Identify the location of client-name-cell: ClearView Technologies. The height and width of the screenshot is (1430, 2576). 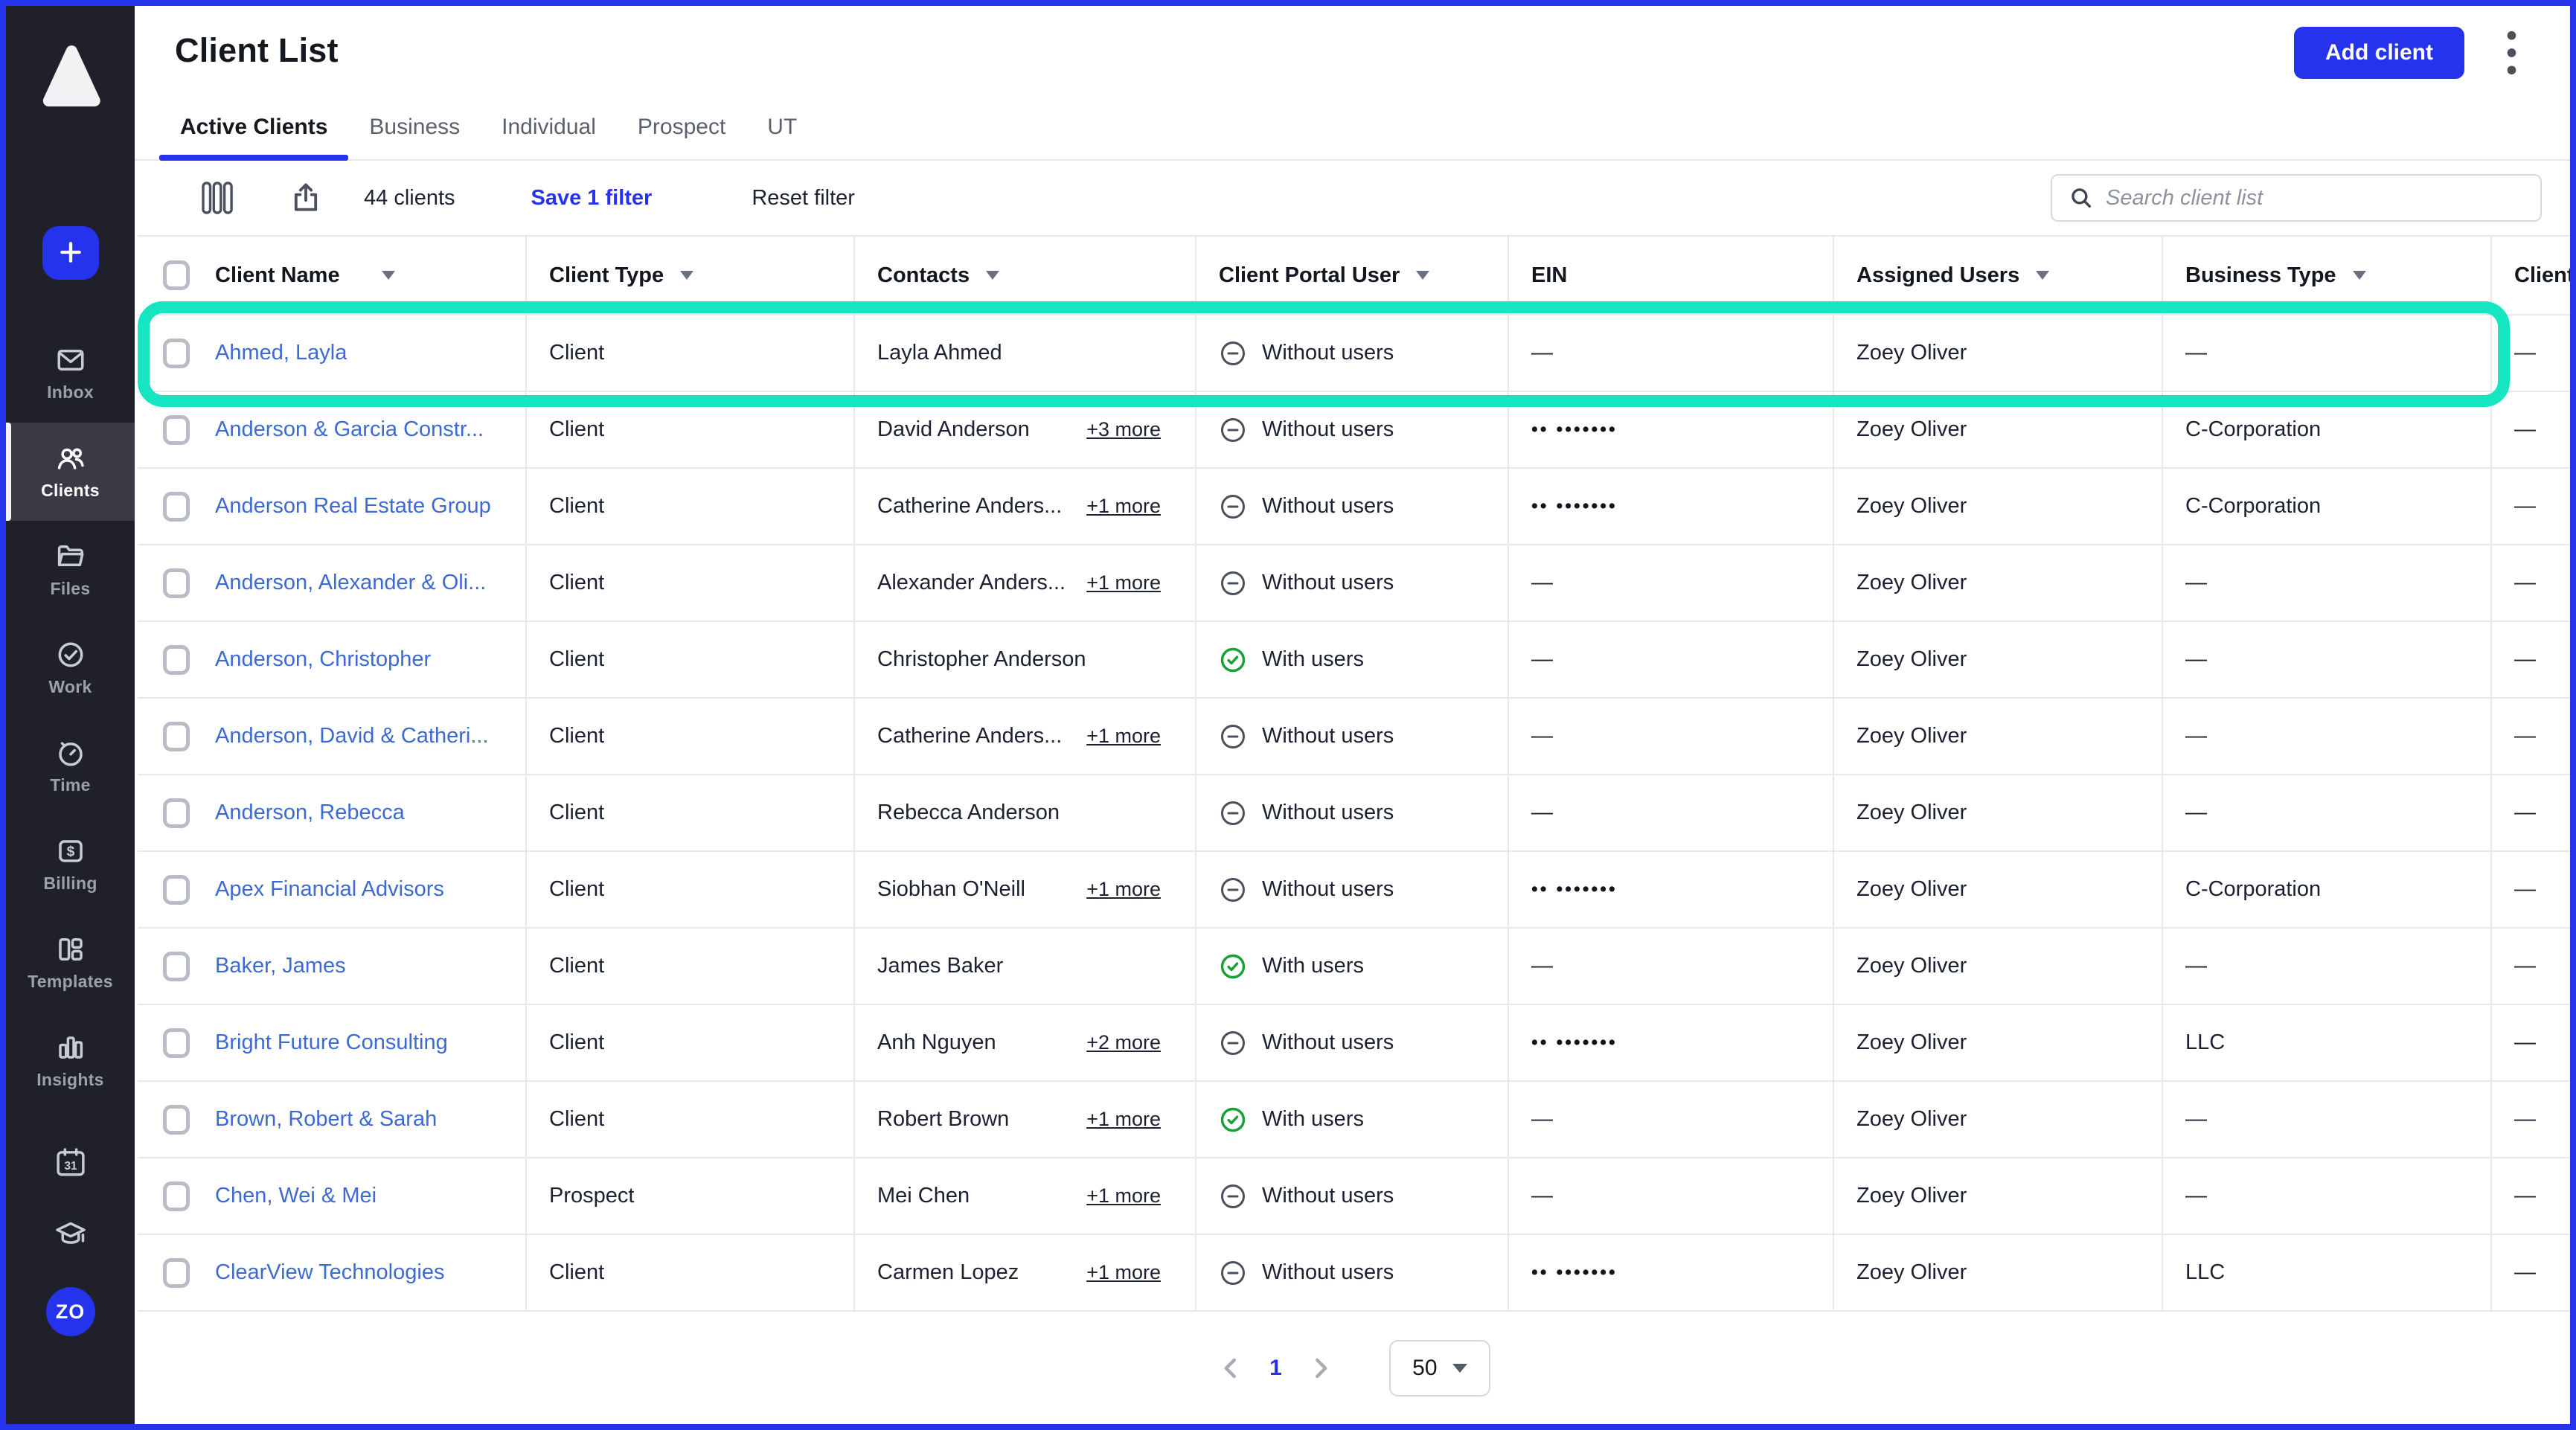
(332, 1273).